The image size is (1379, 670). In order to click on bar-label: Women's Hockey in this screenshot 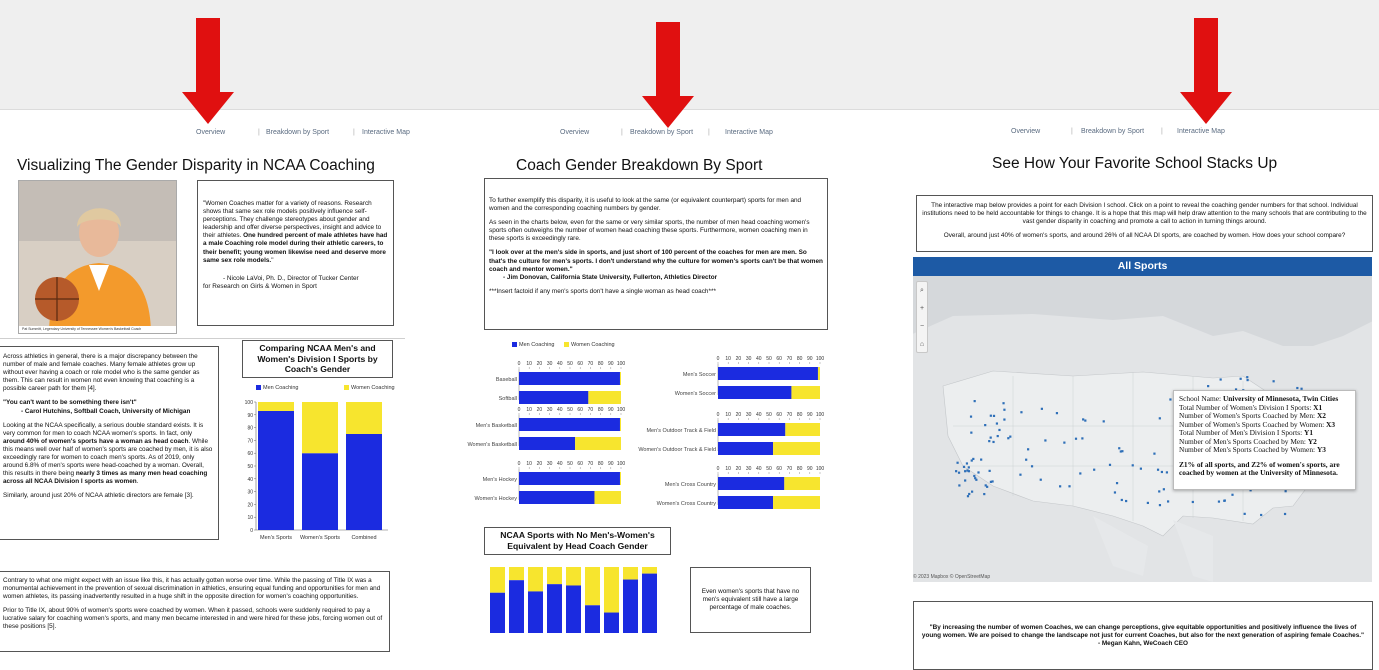, I will do `click(495, 499)`.